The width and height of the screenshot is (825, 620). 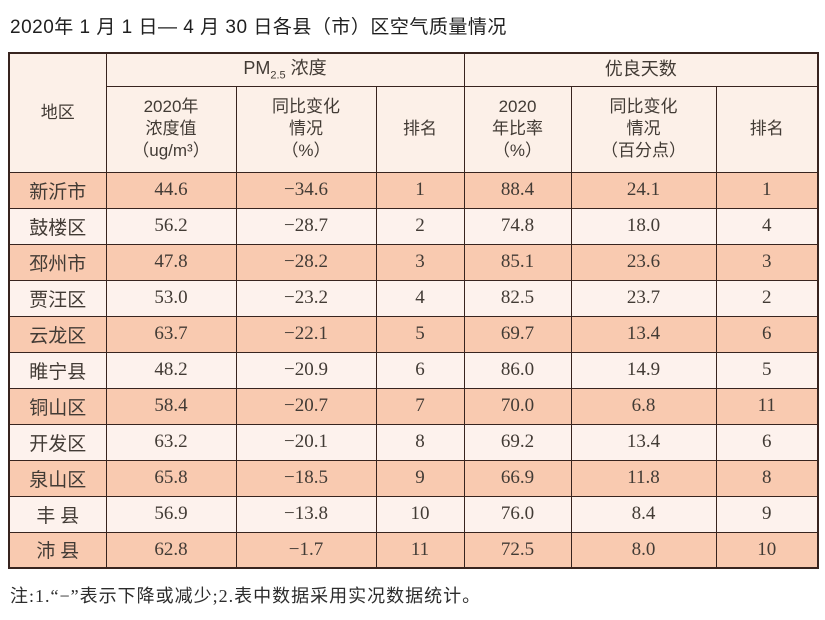 I want to click on good-rate-cell: 66.9, so click(x=517, y=478).